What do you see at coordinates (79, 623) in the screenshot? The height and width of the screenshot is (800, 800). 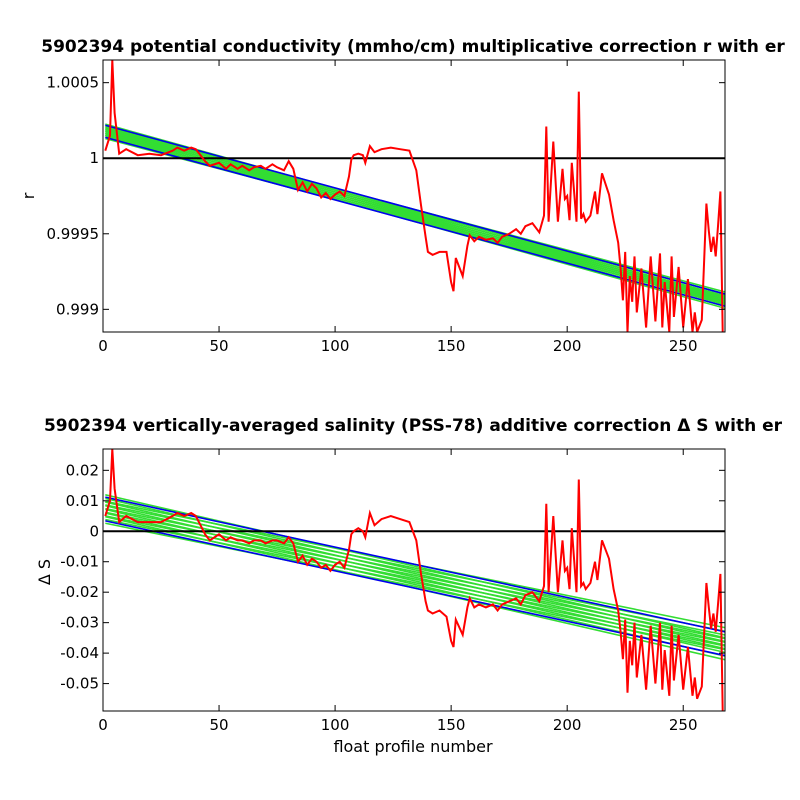 I see `y-tick-label: -0.03` at bounding box center [79, 623].